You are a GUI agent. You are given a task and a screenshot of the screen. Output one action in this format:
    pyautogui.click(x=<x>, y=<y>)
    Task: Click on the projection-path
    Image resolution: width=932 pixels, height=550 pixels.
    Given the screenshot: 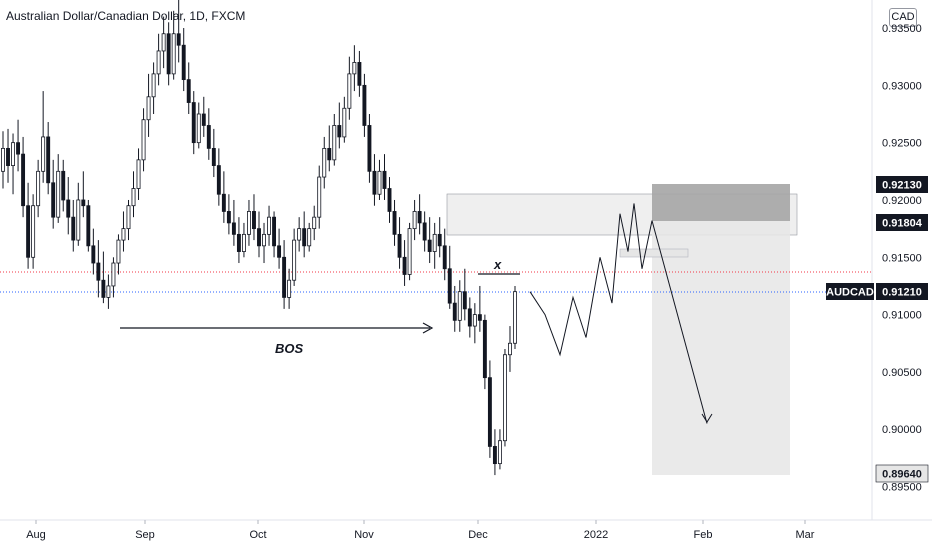 What is the action you would take?
    pyautogui.click(x=618, y=313)
    